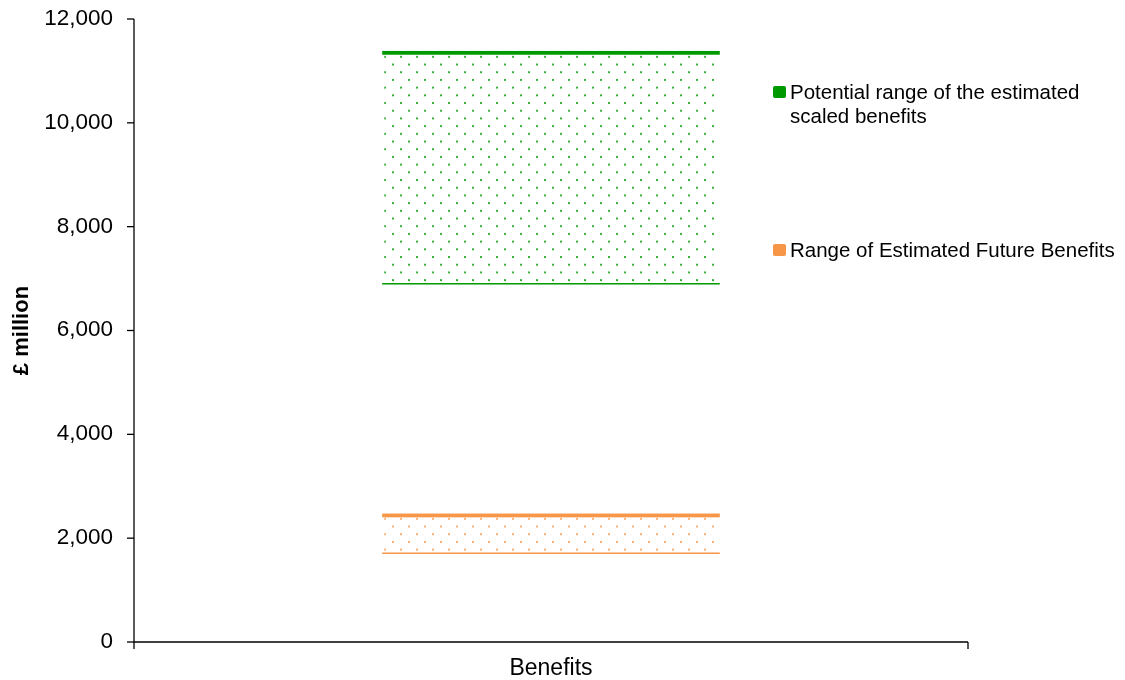  I want to click on y-axis-title: £ million, so click(20, 330).